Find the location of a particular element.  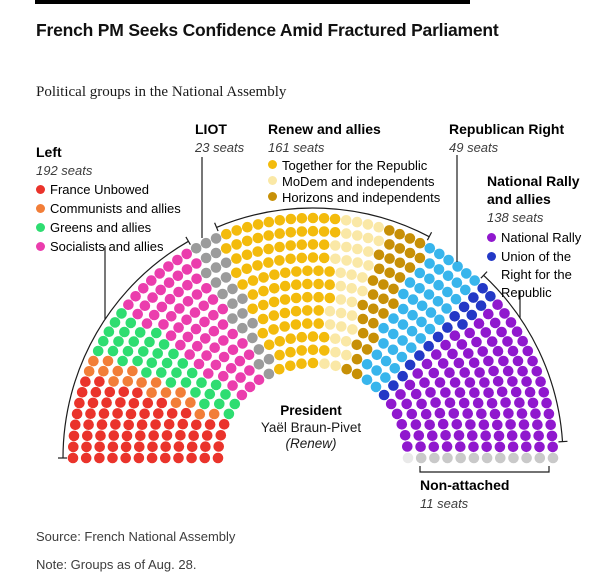

legend-item-label: Communists and allies is located at coordinates (115, 208).